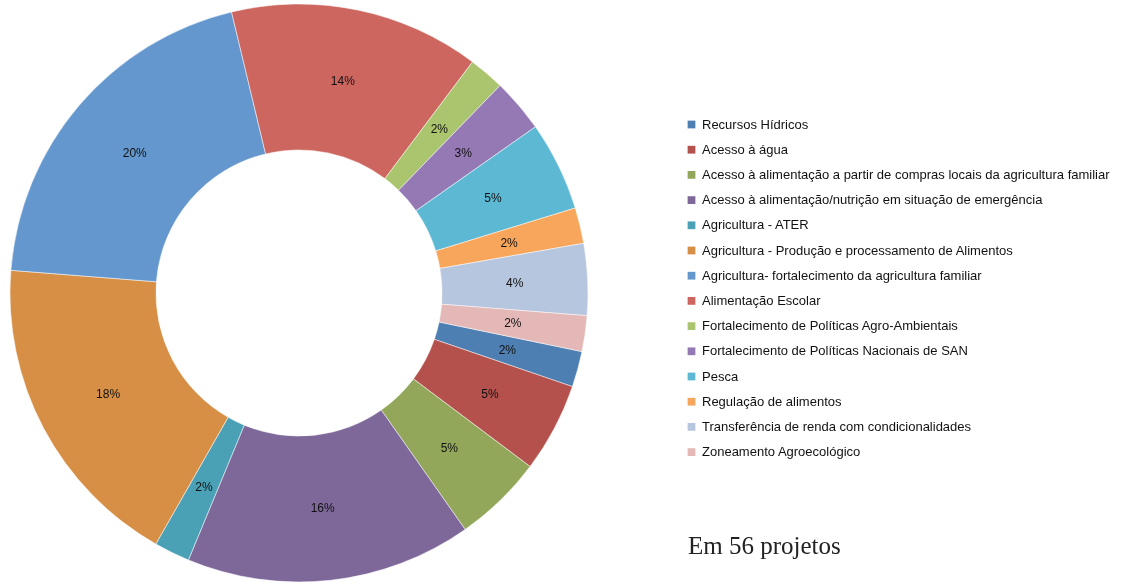  Describe the element at coordinates (830, 326) in the screenshot. I see `legend-label: Fortalecimento de Políticas Agro-Ambientais` at that location.